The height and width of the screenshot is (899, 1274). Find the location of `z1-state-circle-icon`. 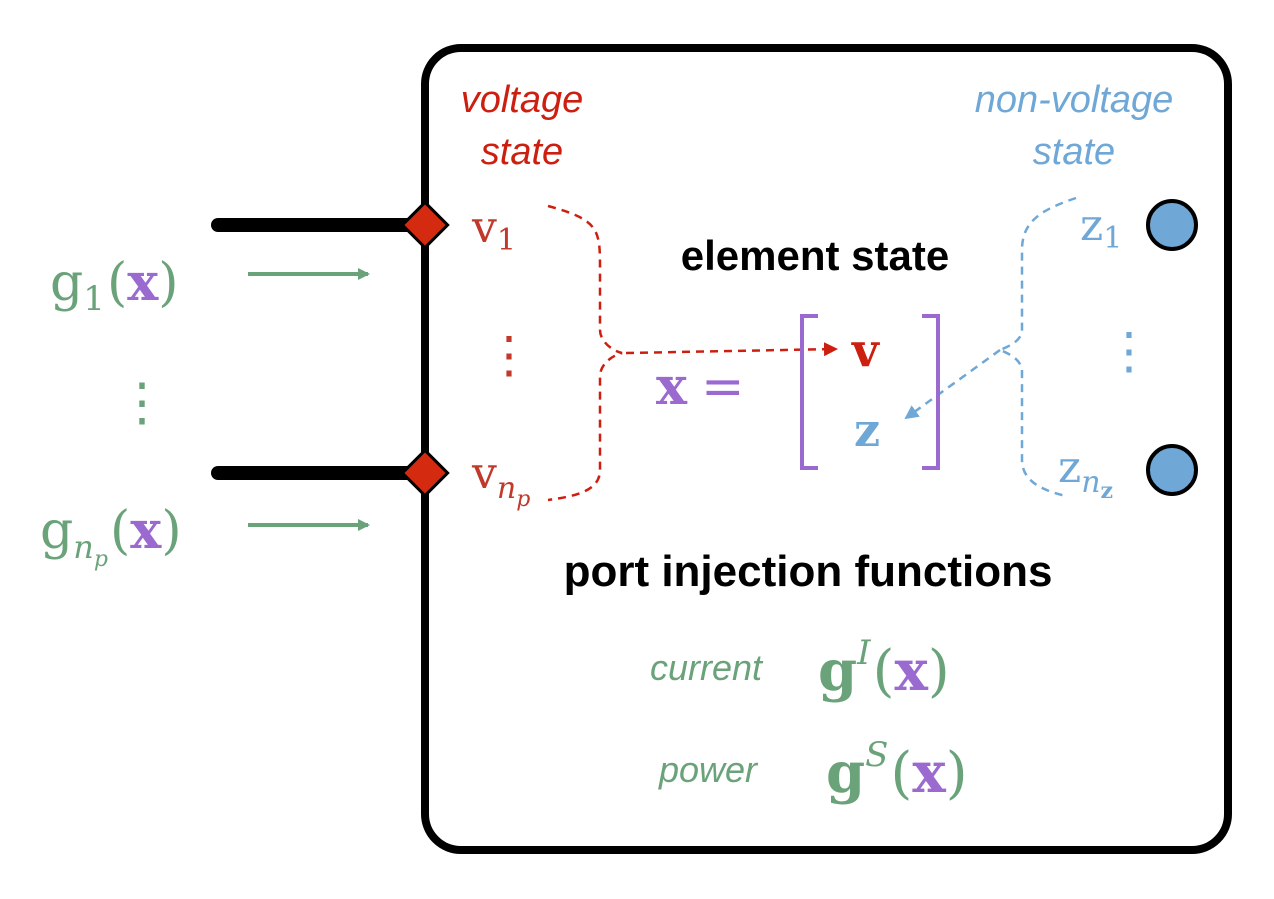

z1-state-circle-icon is located at coordinates (1172, 225).